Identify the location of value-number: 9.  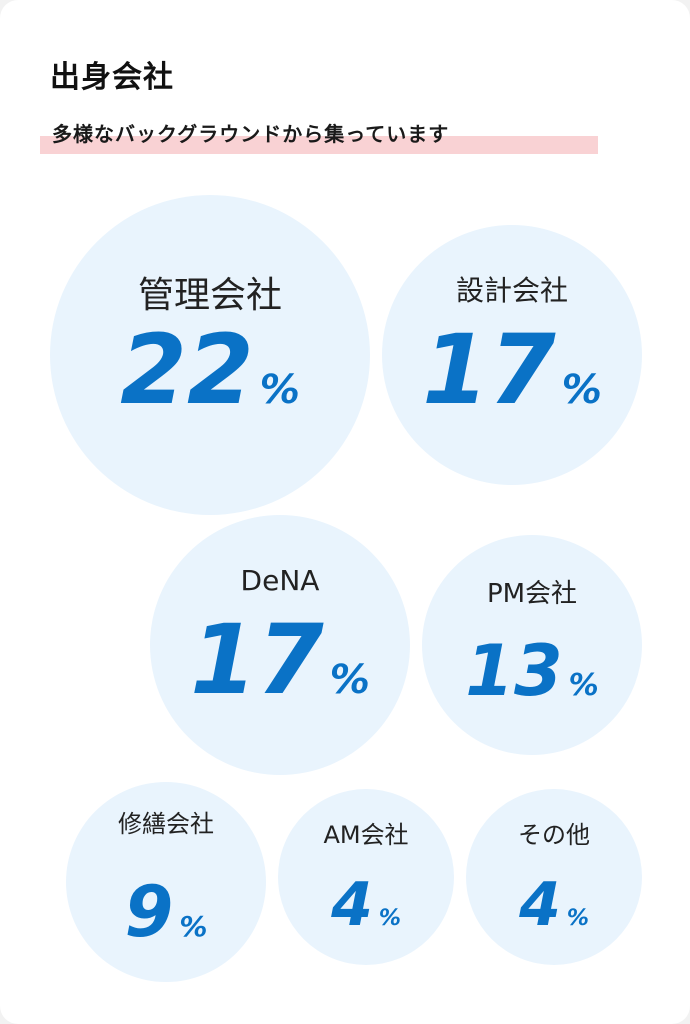
(149, 912).